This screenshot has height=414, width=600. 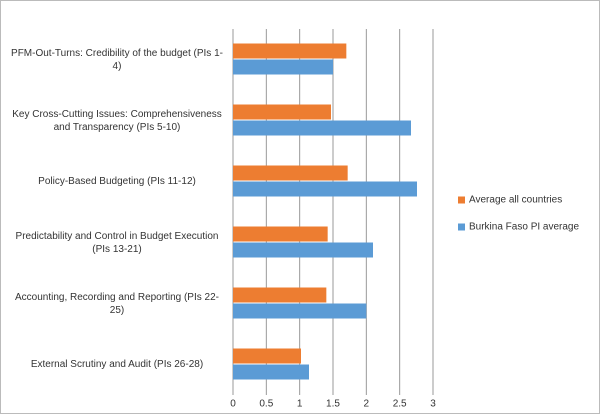 What do you see at coordinates (233, 404) in the screenshot?
I see `x-tick-label: 0` at bounding box center [233, 404].